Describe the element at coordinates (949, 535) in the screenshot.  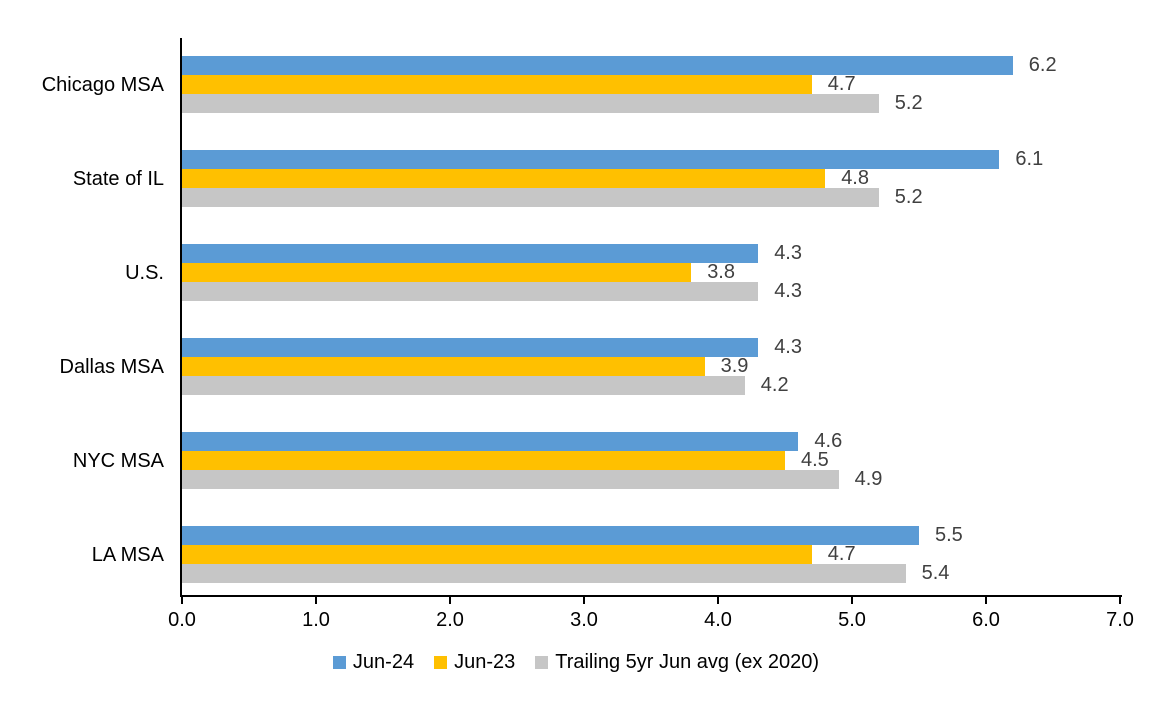
I see `value-label-jun-24-la-msa: 5.5` at that location.